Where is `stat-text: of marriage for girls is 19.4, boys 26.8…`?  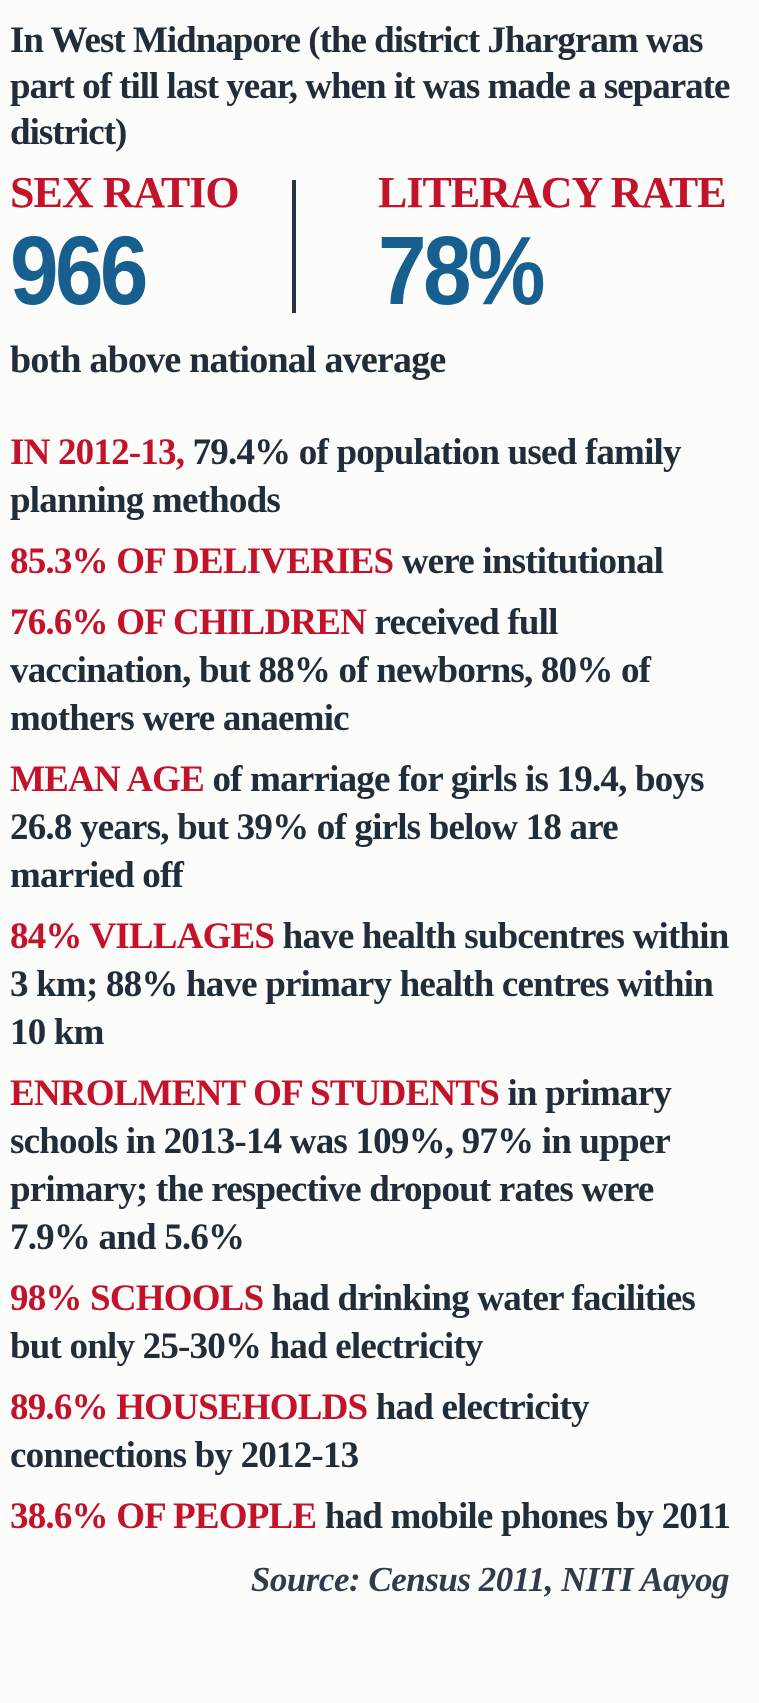 stat-text: of marriage for girls is 19.4, boys 26.8… is located at coordinates (357, 828).